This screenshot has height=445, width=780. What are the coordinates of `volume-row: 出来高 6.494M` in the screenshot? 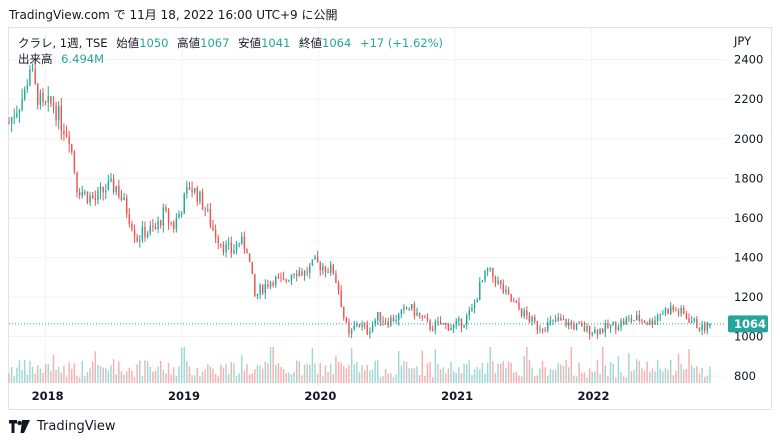 It's located at (230, 59).